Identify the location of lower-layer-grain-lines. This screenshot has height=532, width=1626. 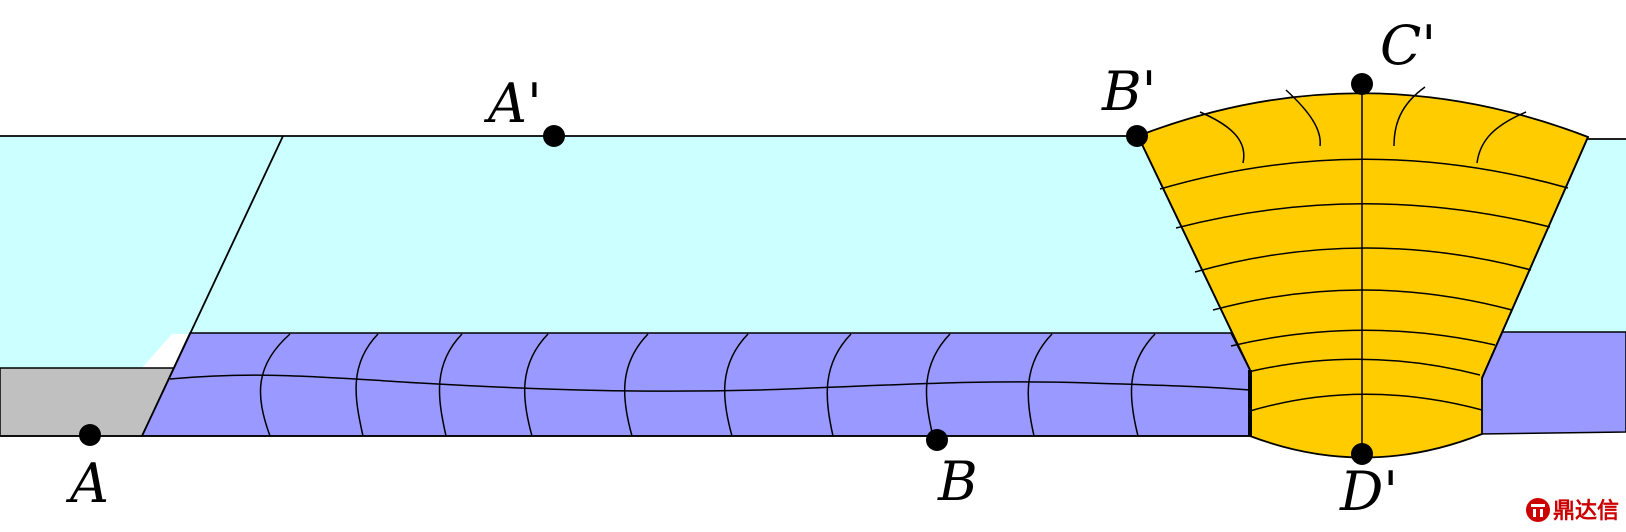
(707, 385).